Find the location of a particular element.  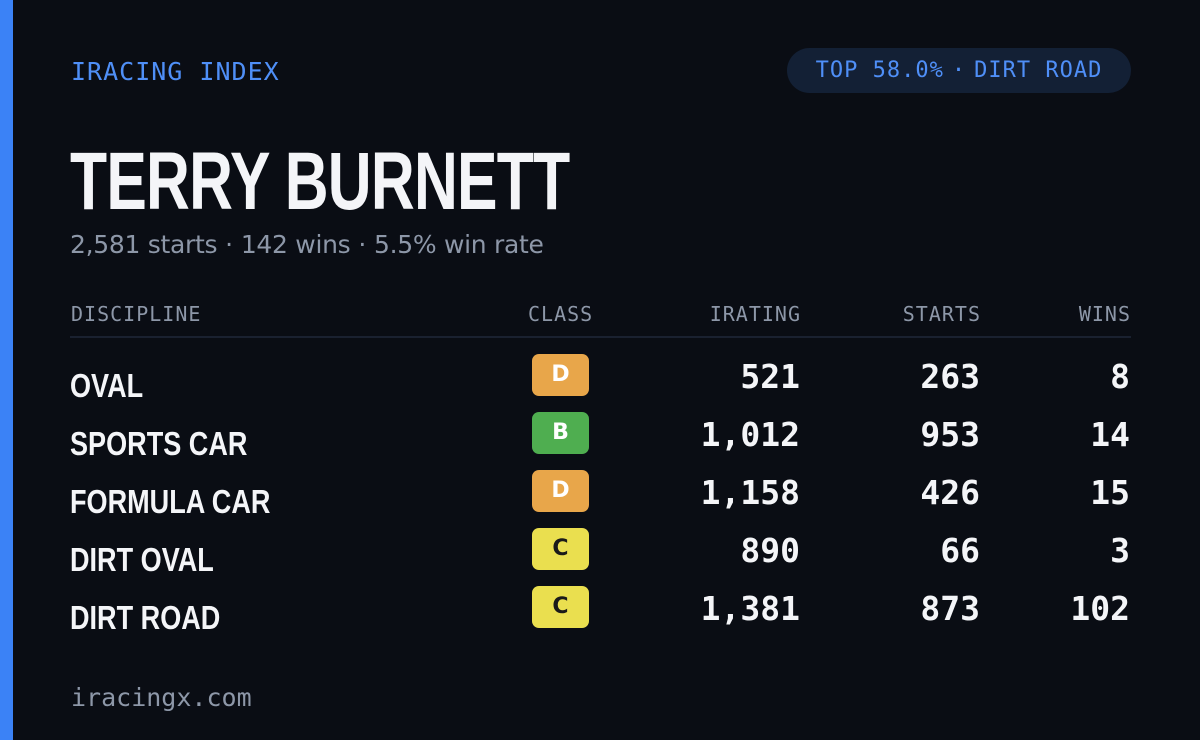

rank-pill: TOP 58.0% · DIRT ROAD is located at coordinates (959, 70).